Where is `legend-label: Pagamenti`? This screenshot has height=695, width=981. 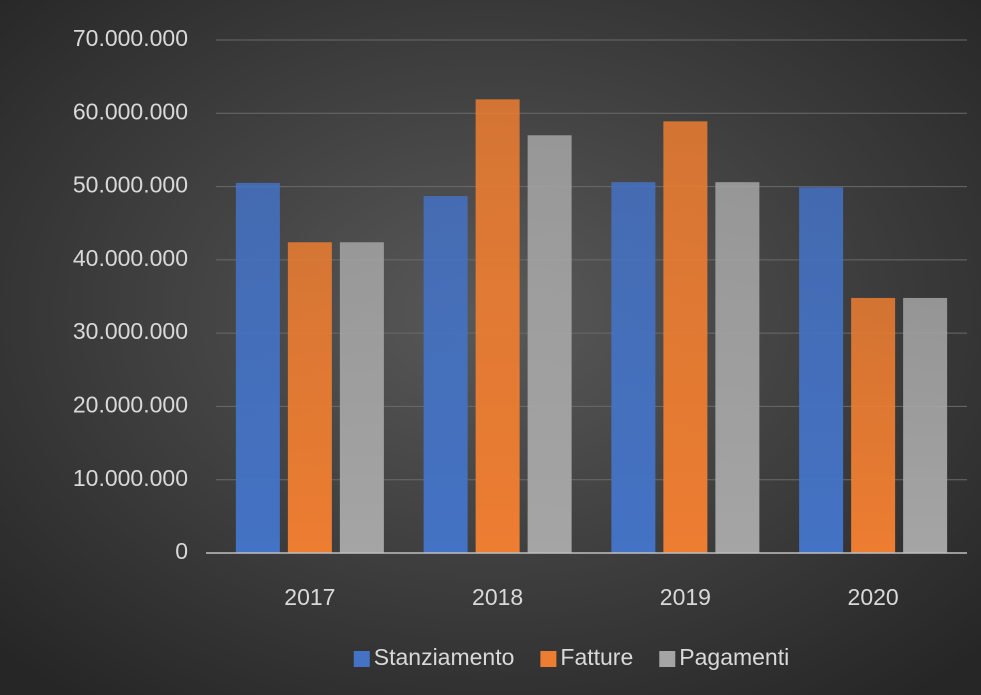
legend-label: Pagamenti is located at coordinates (734, 657).